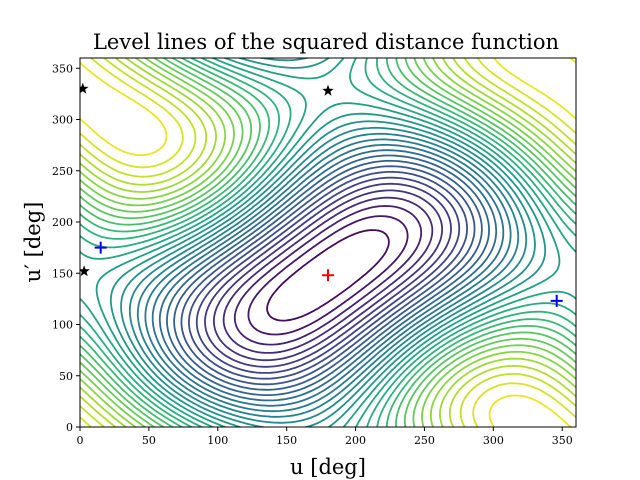 This screenshot has width=640, height=480. Describe the element at coordinates (62, 222) in the screenshot. I see `y-tick-label: 200` at that location.